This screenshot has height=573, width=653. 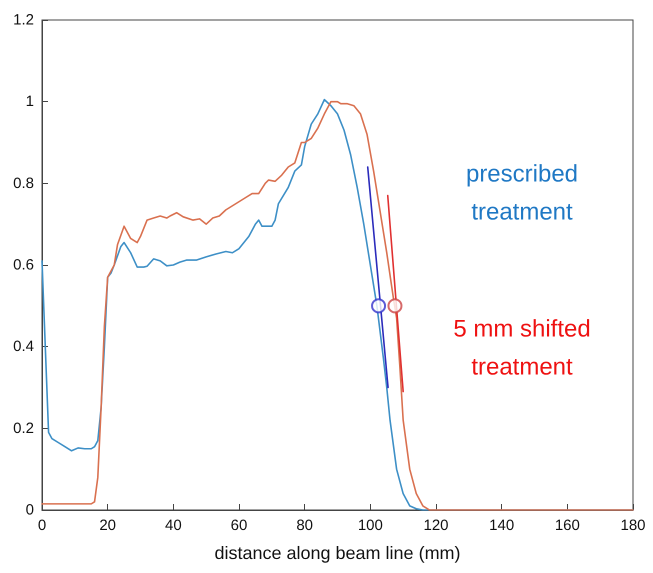 I want to click on y-tick-label: 0, so click(x=30, y=510).